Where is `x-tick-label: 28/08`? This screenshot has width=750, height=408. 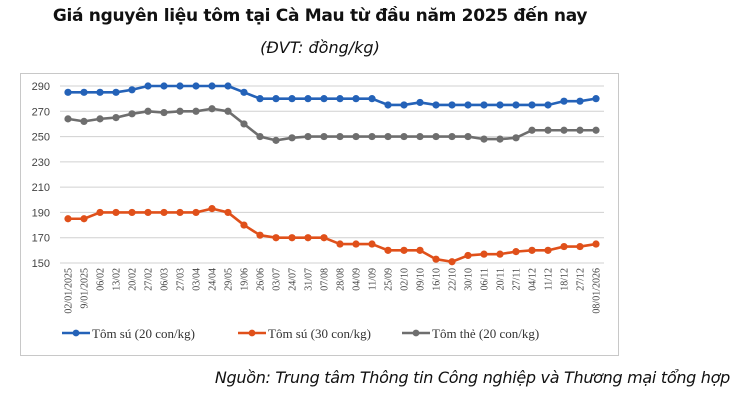 x-tick-label: 28/08 is located at coordinates (341, 279).